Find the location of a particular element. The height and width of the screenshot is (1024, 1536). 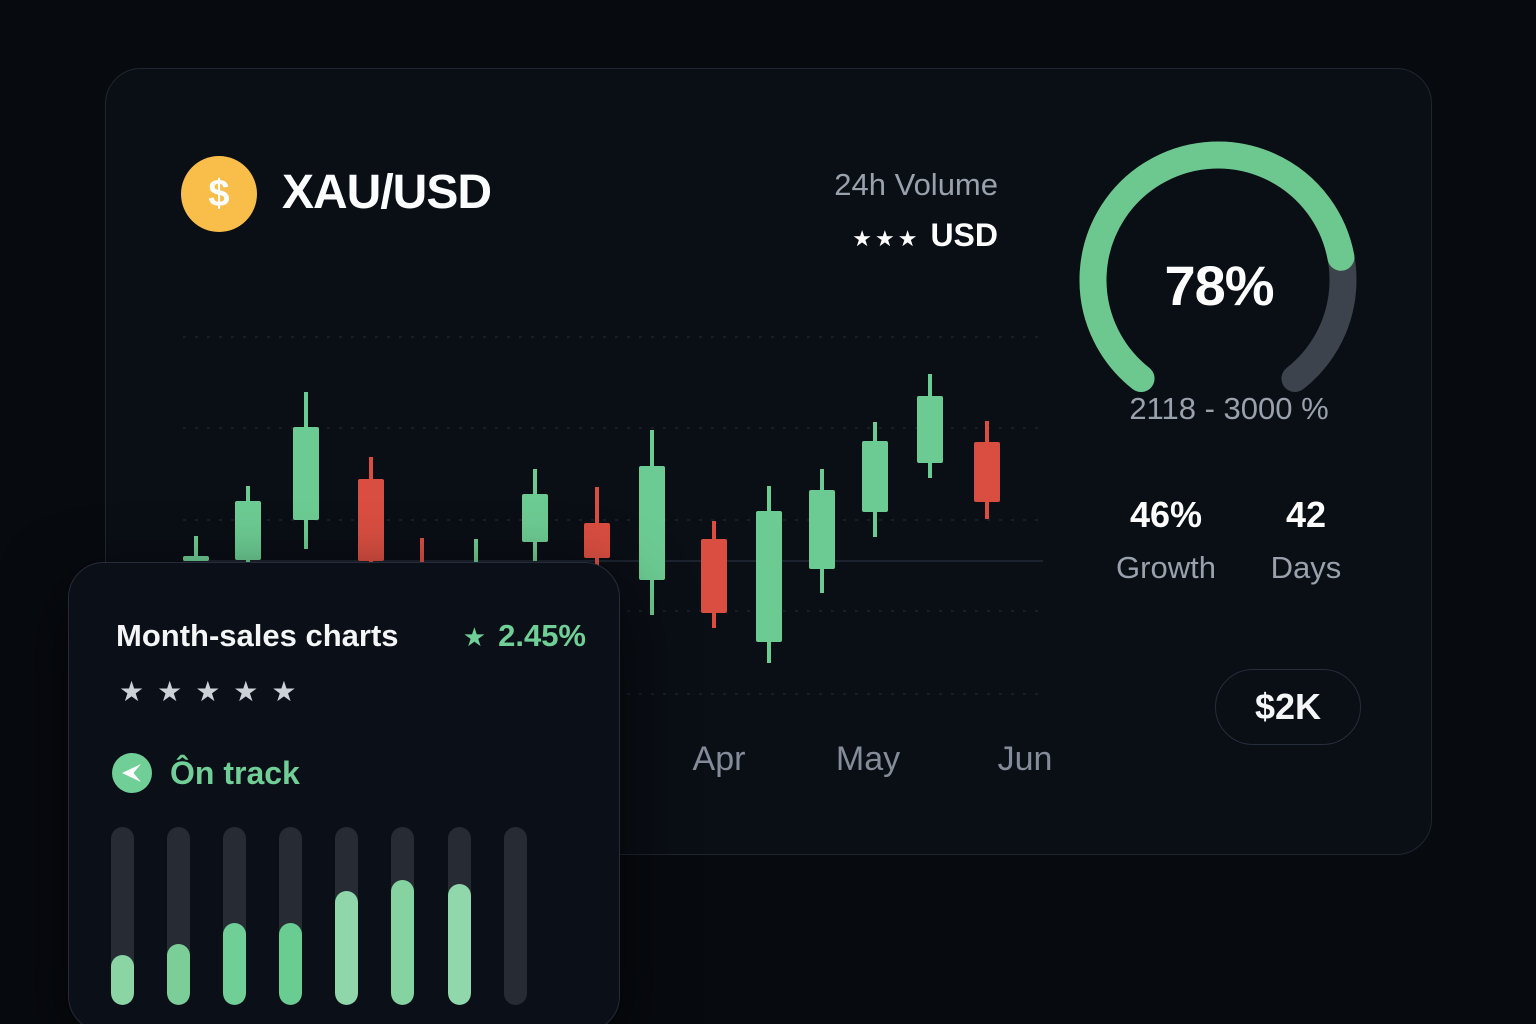

stat-days: 42 Days is located at coordinates (1306, 540).